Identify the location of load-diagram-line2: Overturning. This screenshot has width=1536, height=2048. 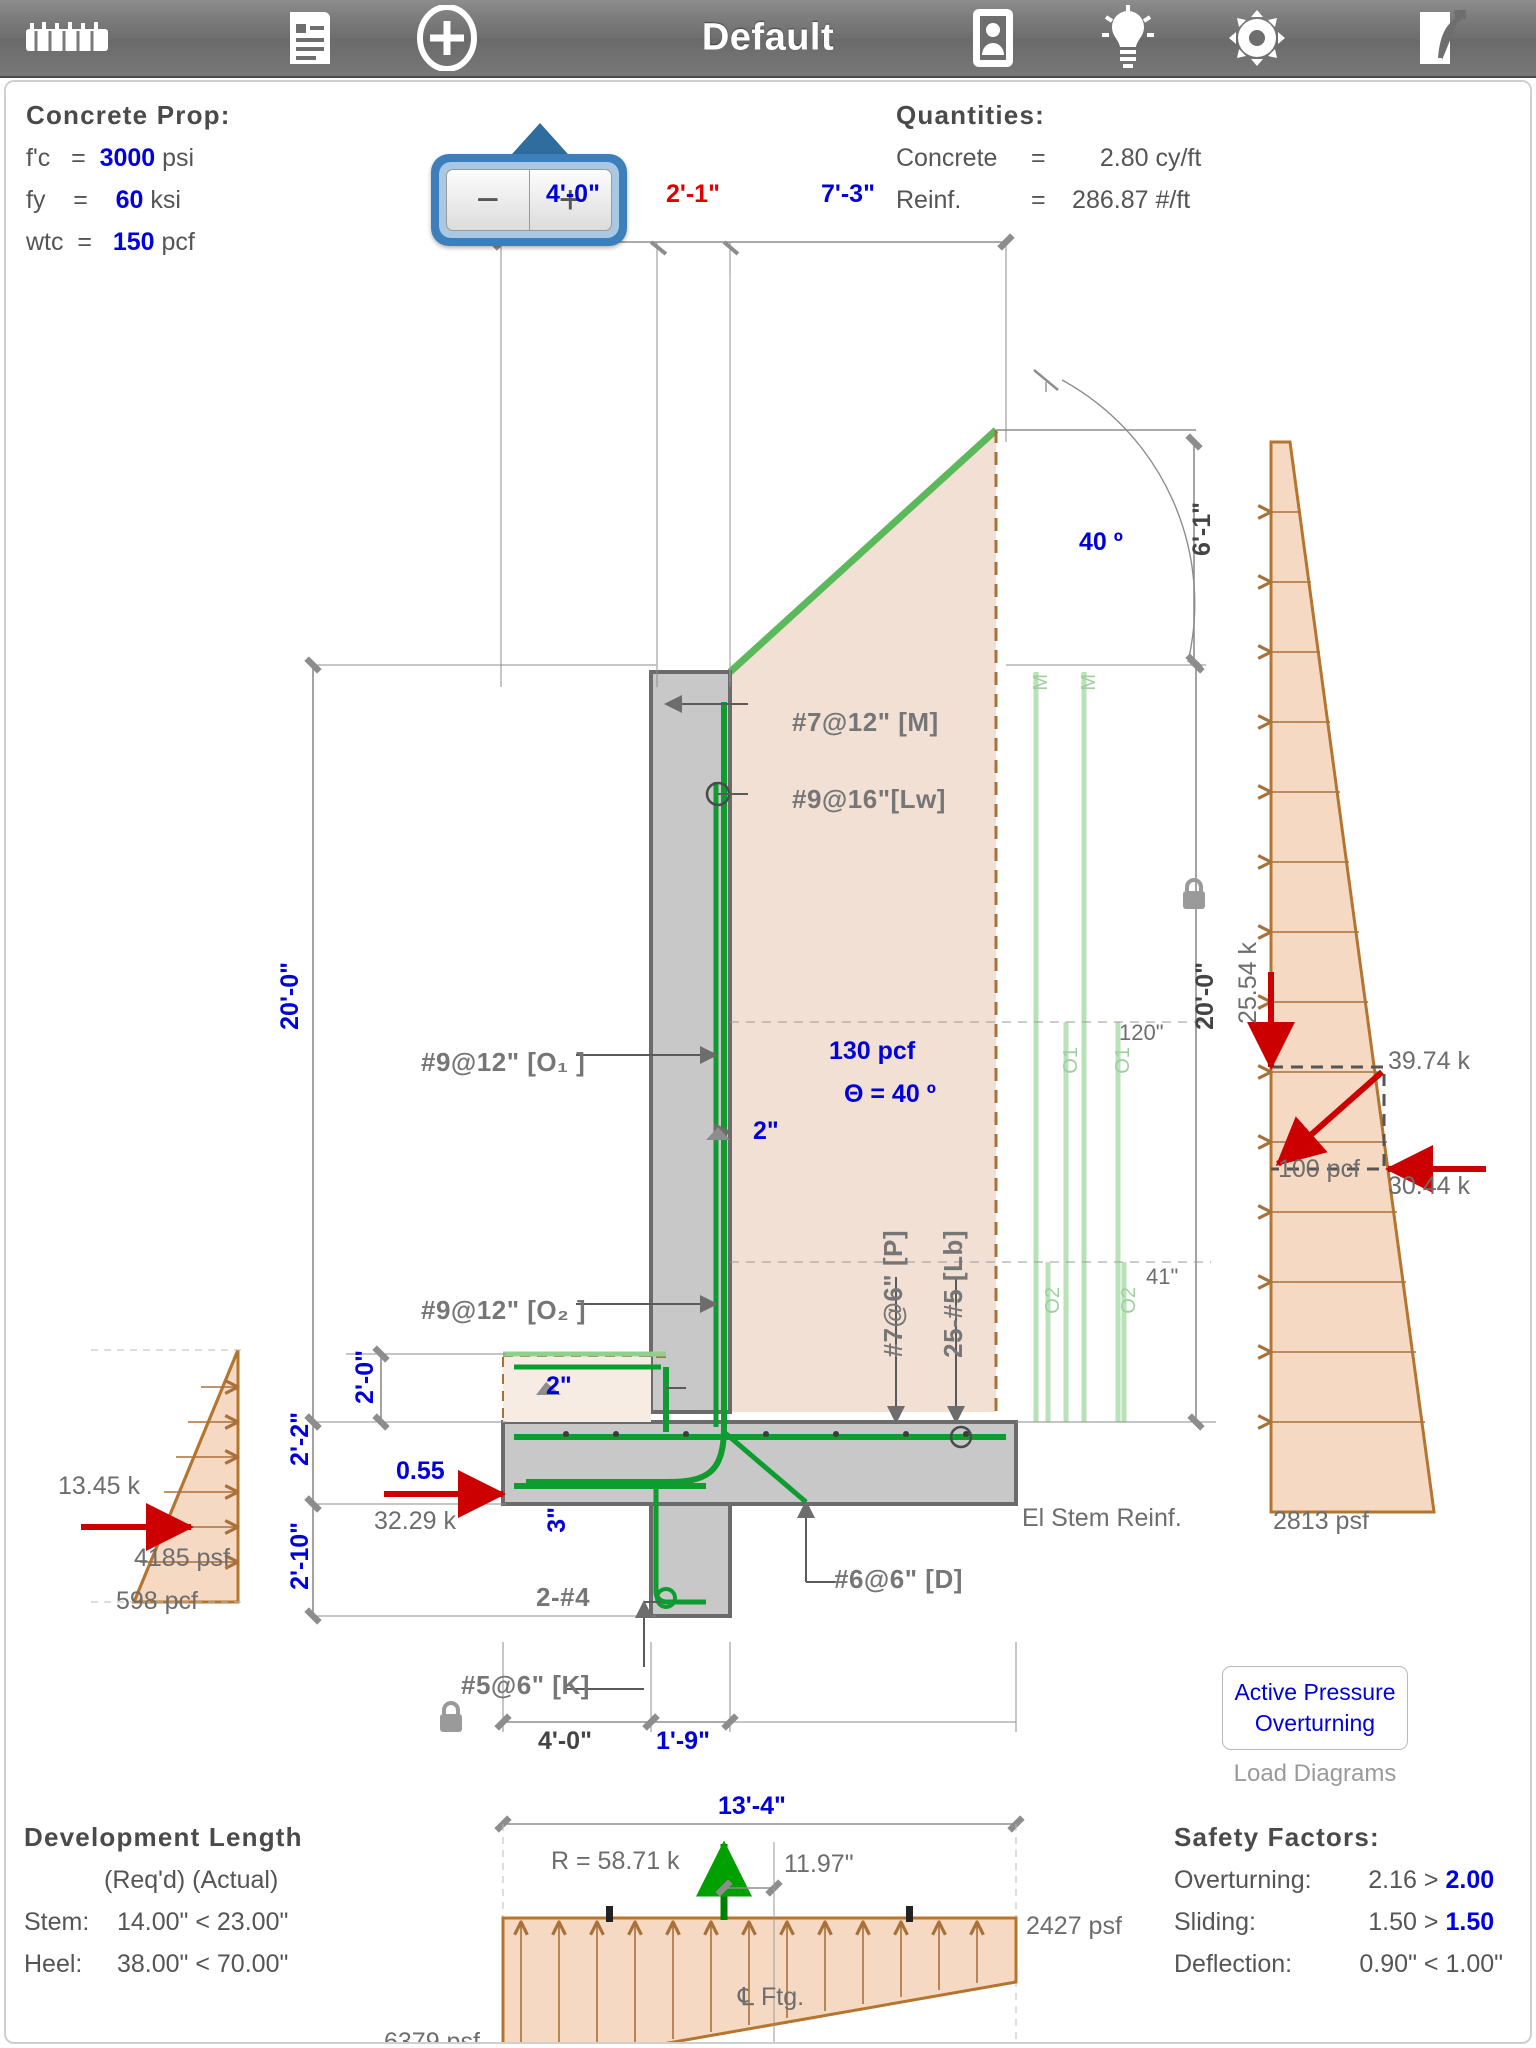
(1315, 1723).